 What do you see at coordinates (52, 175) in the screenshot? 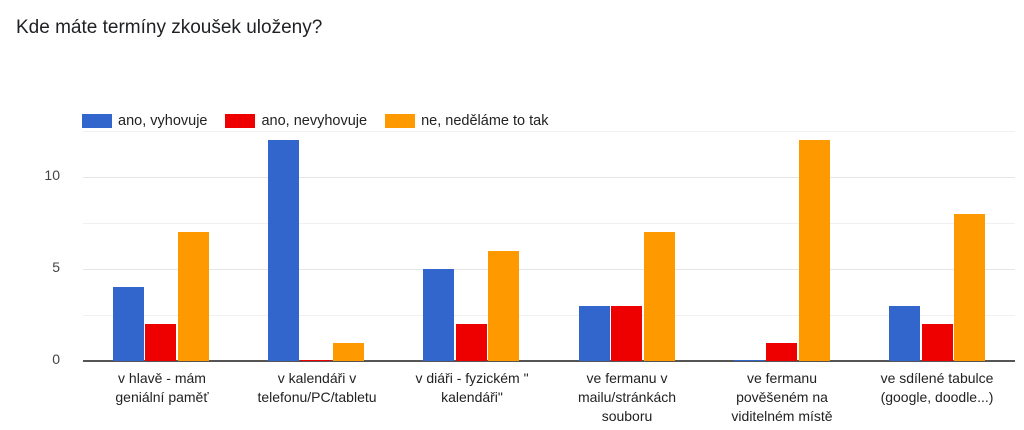
I see `y-tick-10: 10` at bounding box center [52, 175].